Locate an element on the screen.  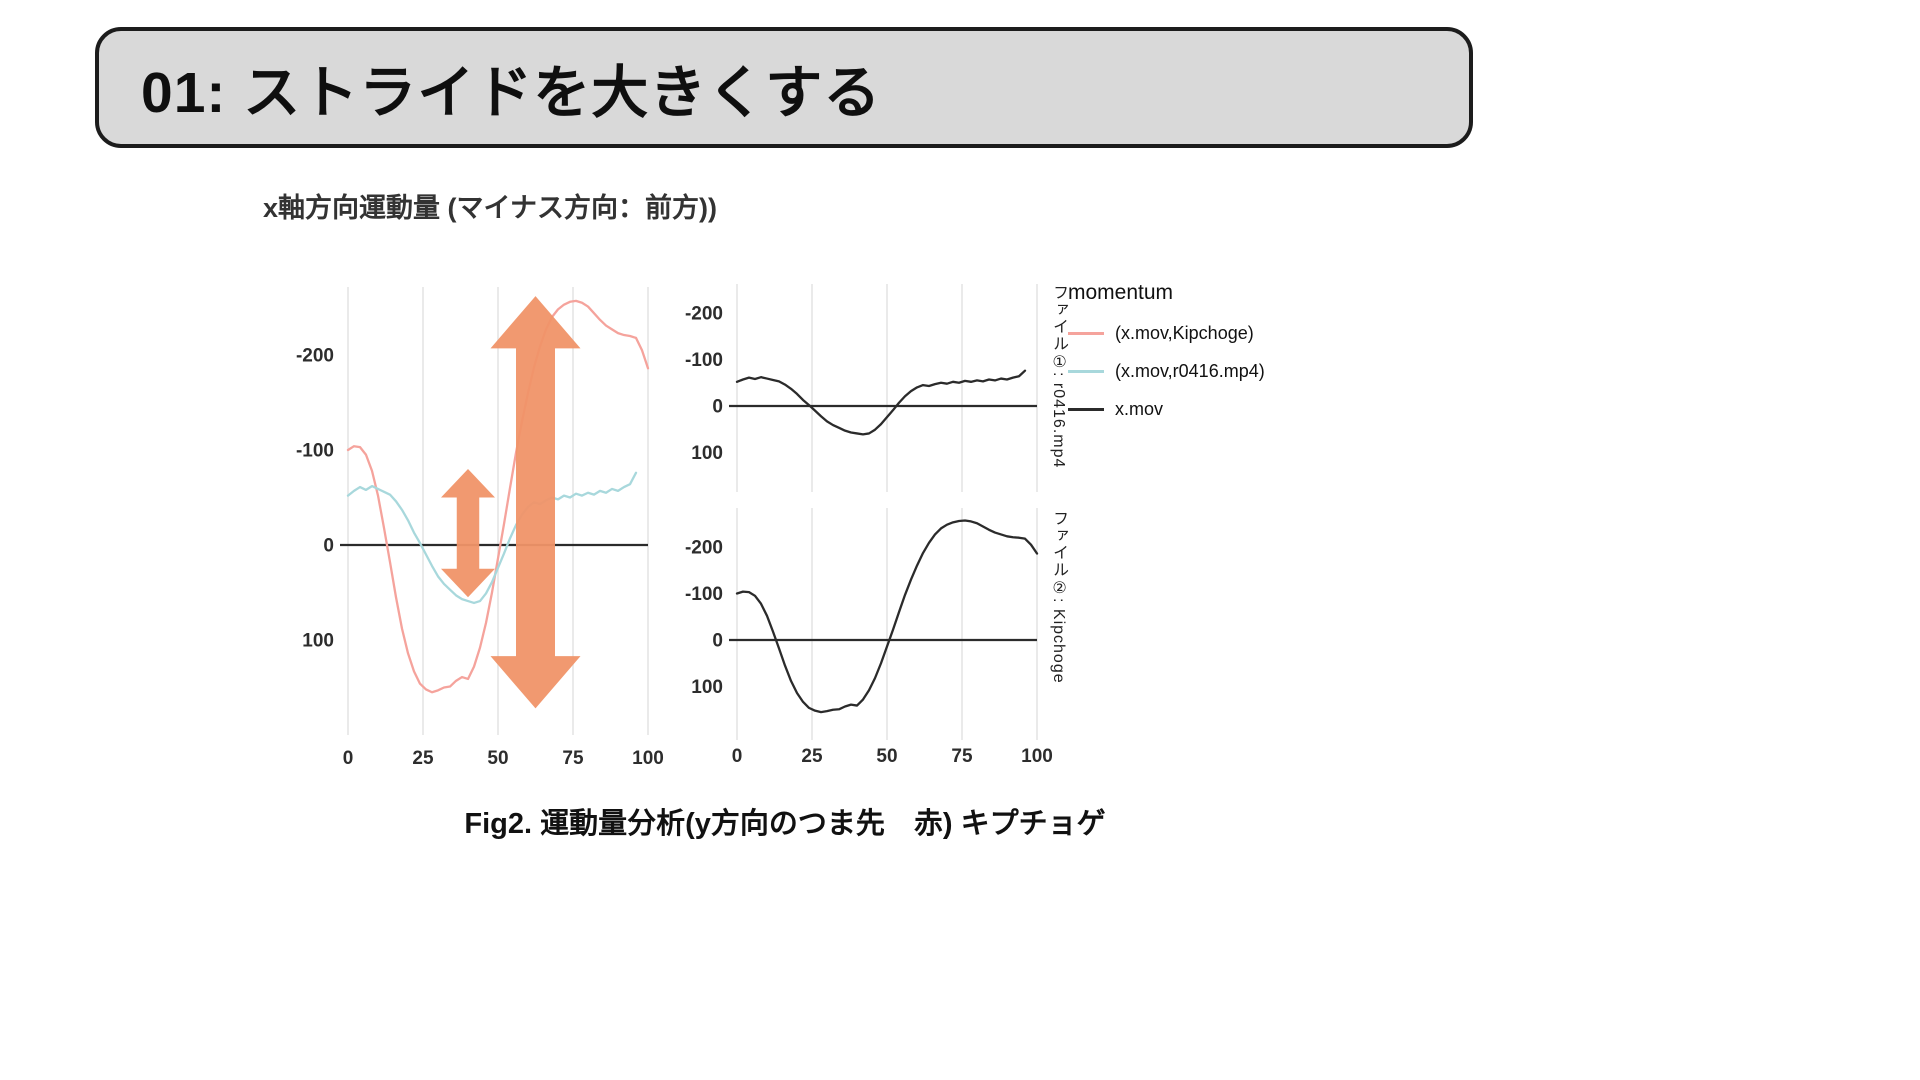
legend-label-kipchoge: (x.mov,Kipchoge) is located at coordinates (1184, 332).